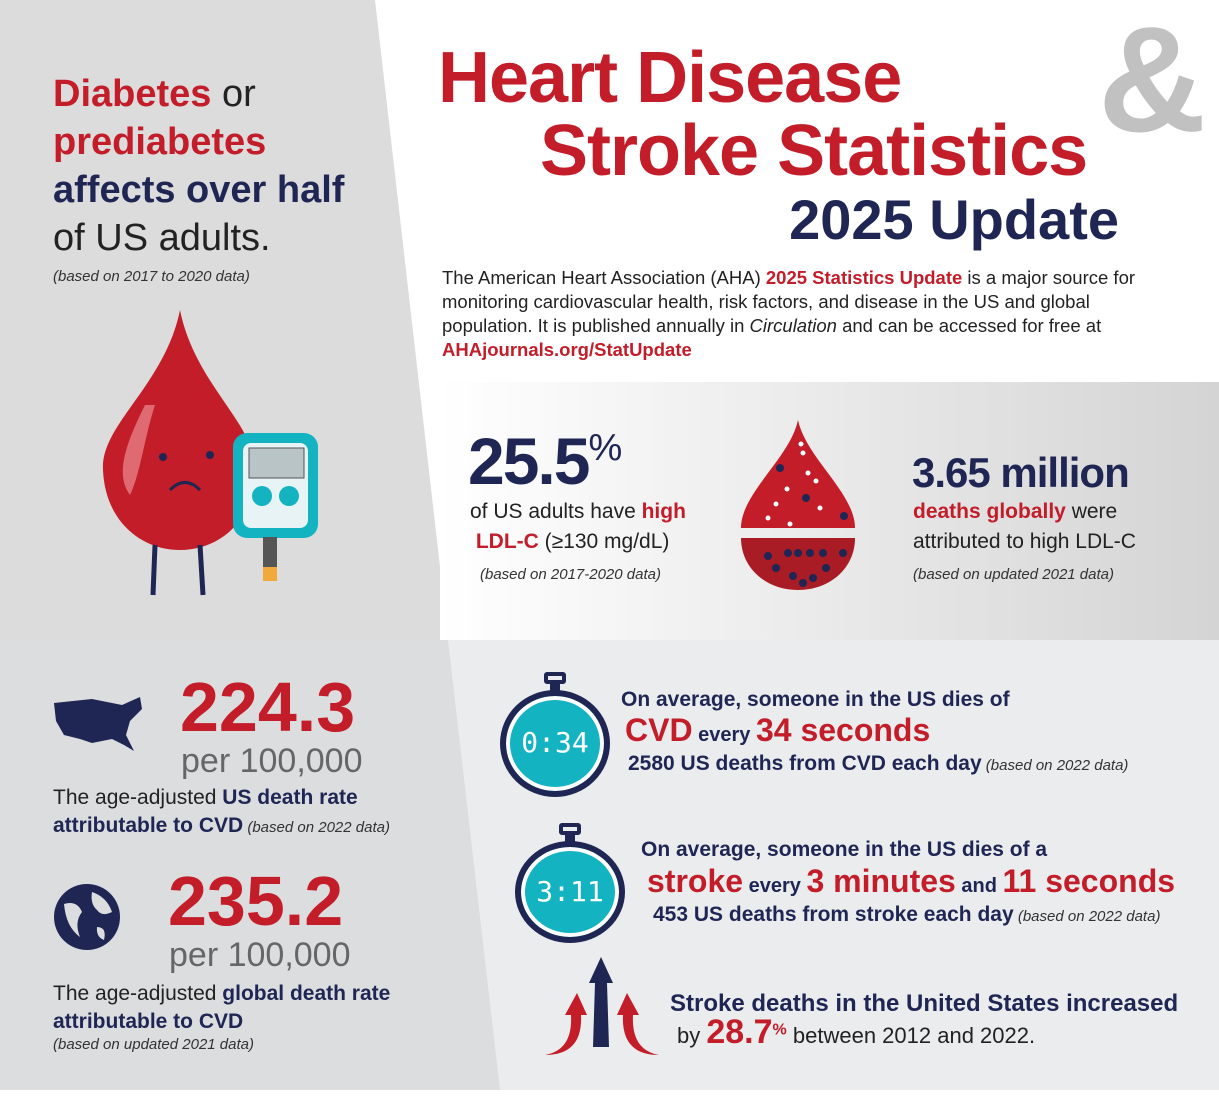  I want to click on global-ldl-note: (based on updated 2021 data), so click(1013, 574).